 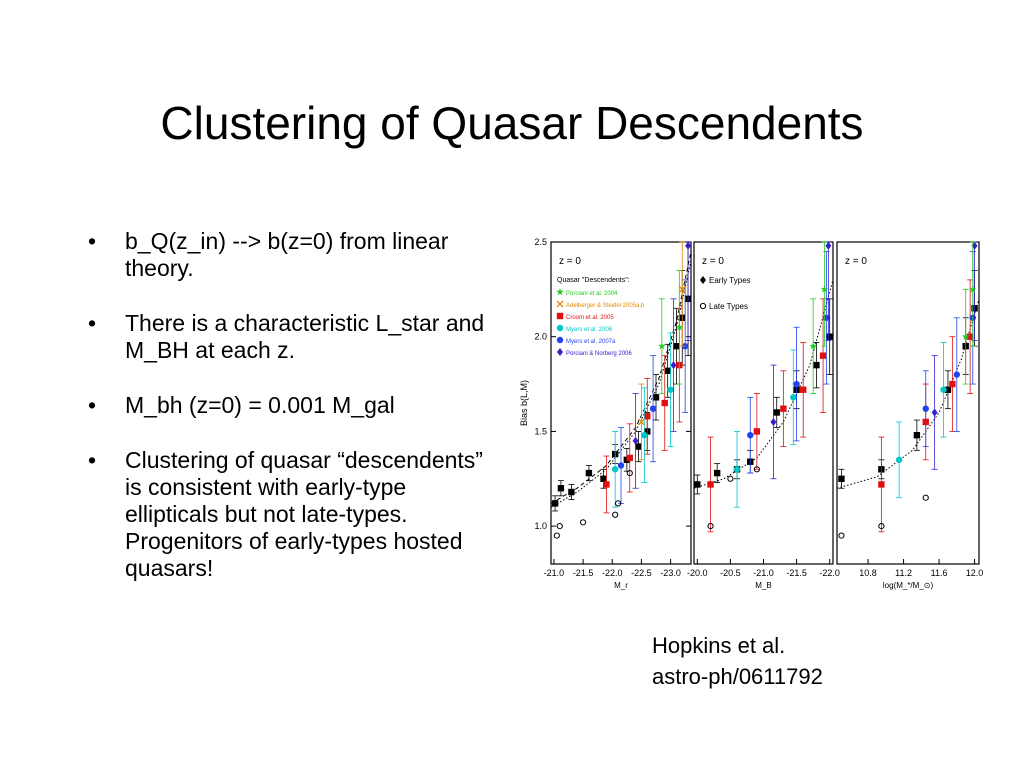 I want to click on y-tick-label: 1.5, so click(x=540, y=431).